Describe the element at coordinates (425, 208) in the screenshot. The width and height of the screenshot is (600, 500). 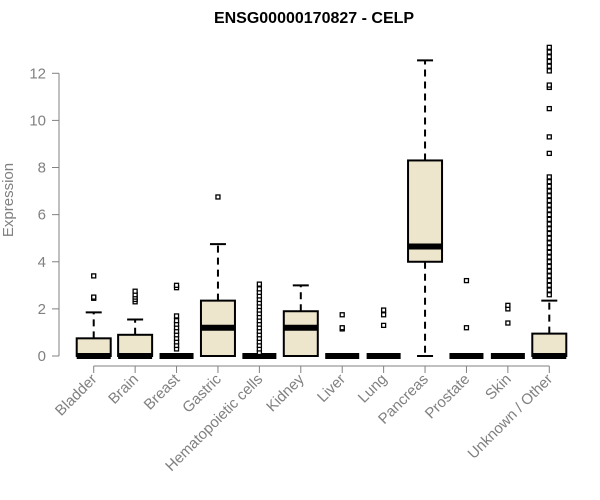
I see `box-pancreas` at that location.